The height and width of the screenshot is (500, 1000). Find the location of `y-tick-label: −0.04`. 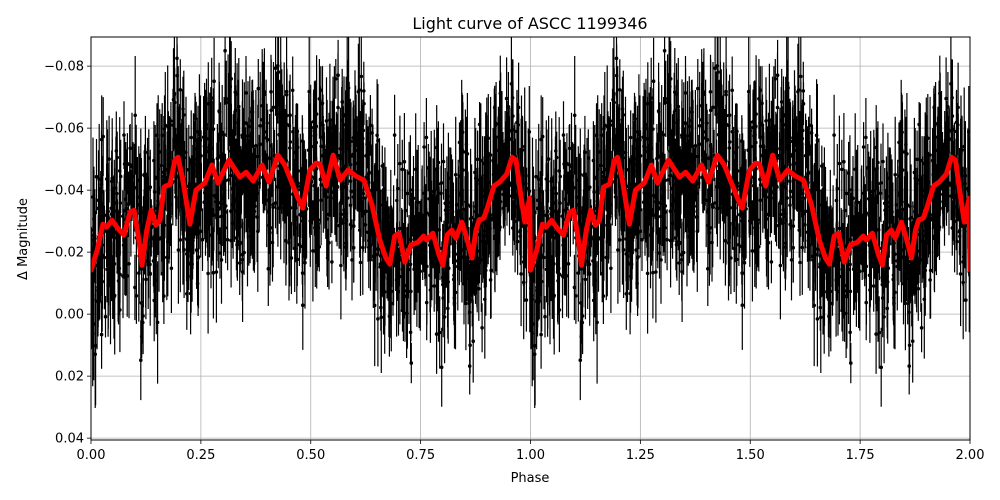

y-tick-label: −0.04 is located at coordinates (64, 191).